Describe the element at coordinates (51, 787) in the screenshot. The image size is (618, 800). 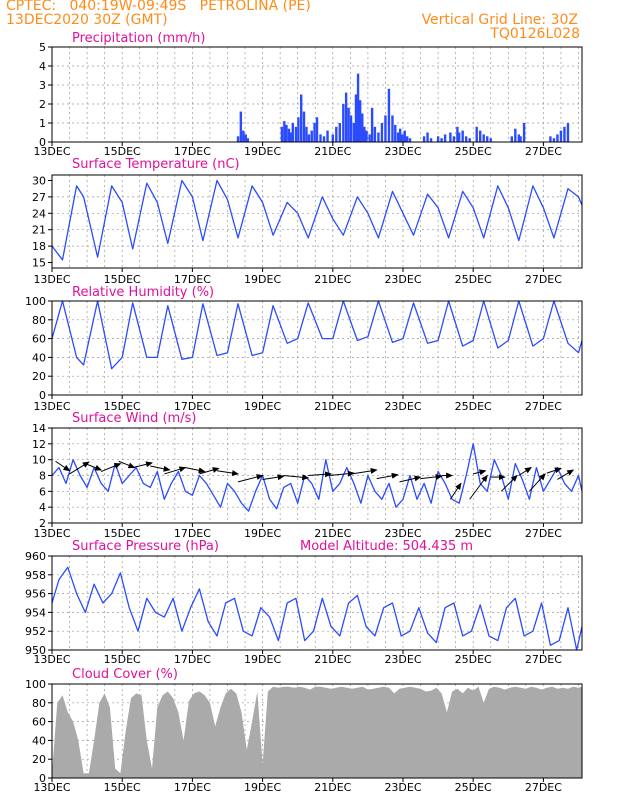
I see `cloud-cover-xtick-label: 13DEC` at that location.